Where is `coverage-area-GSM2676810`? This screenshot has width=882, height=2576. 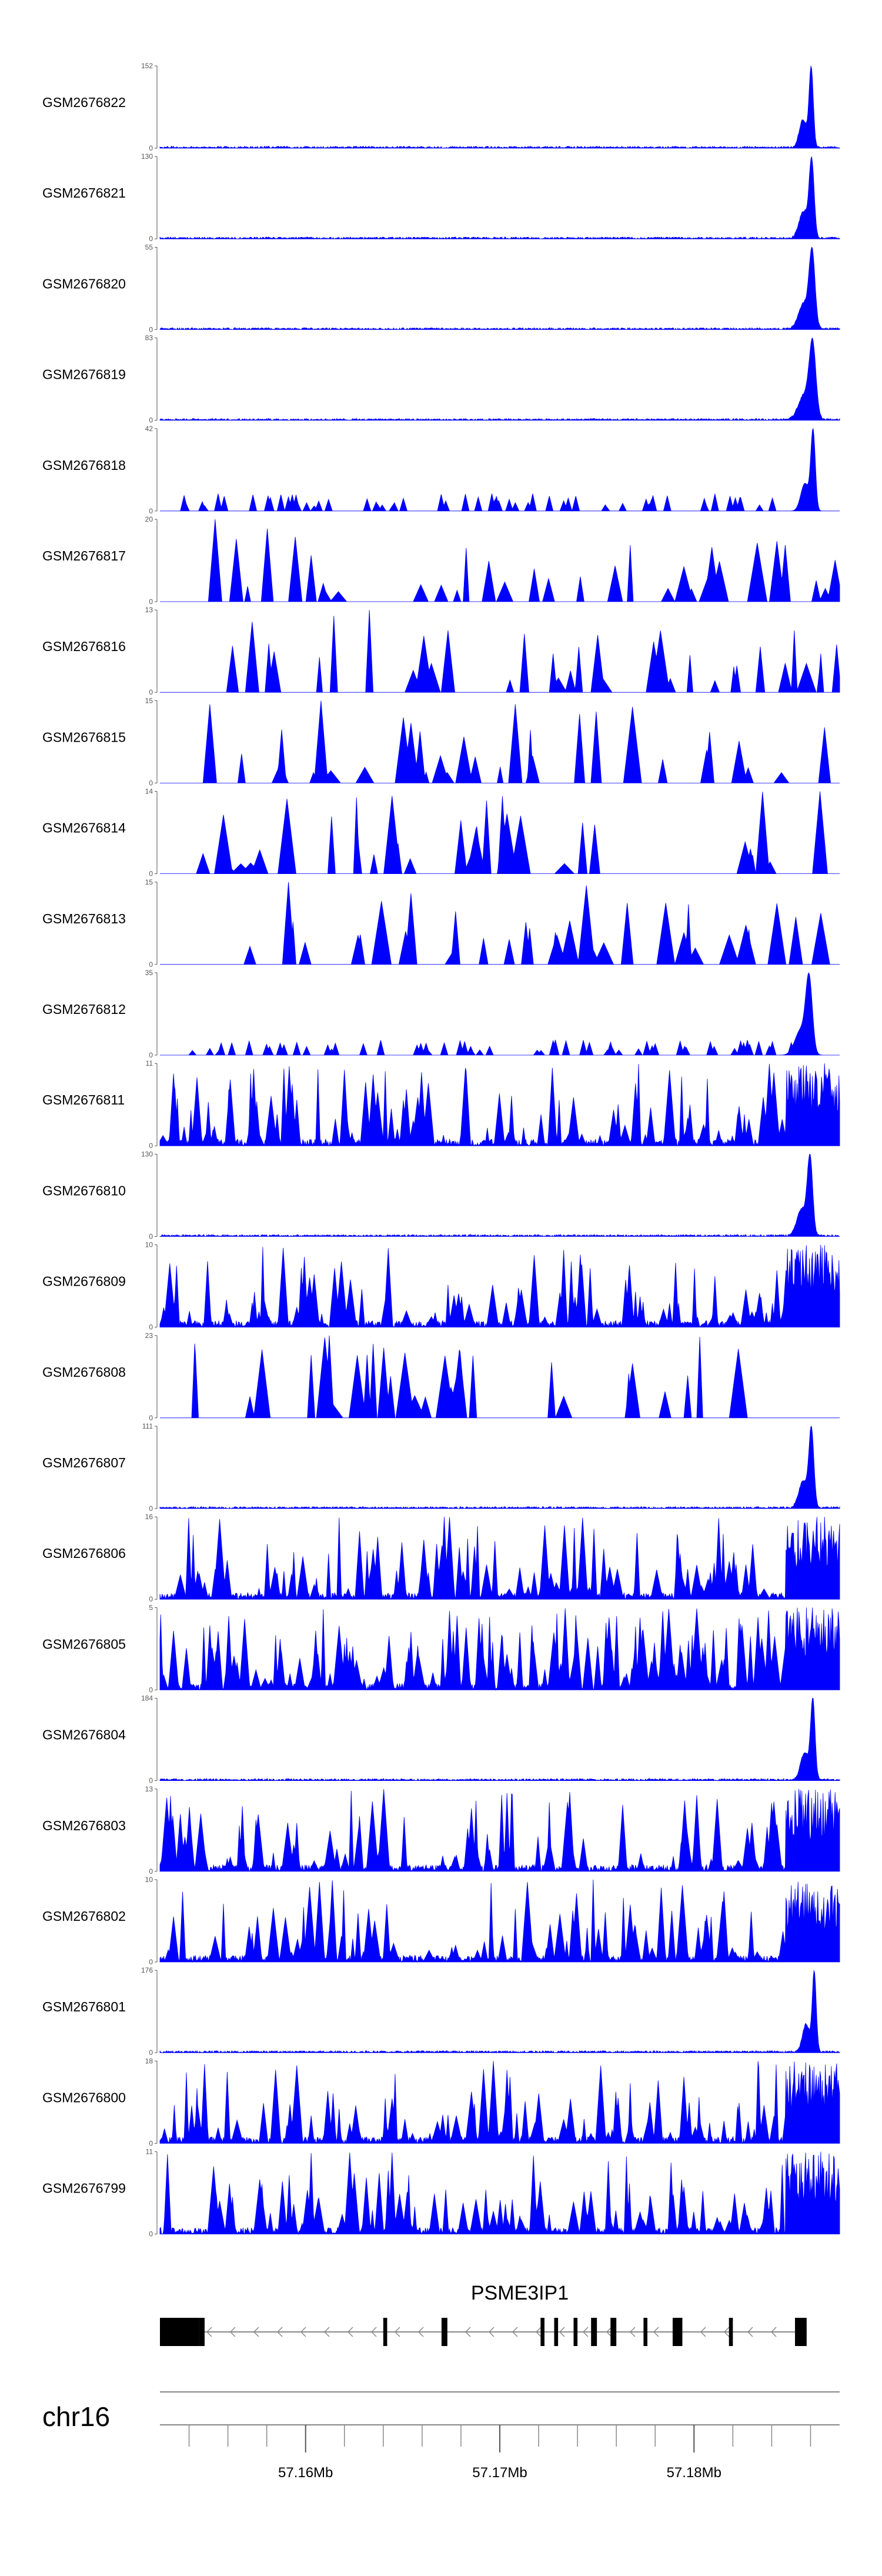
coverage-area-GSM2676810 is located at coordinates (499, 1195).